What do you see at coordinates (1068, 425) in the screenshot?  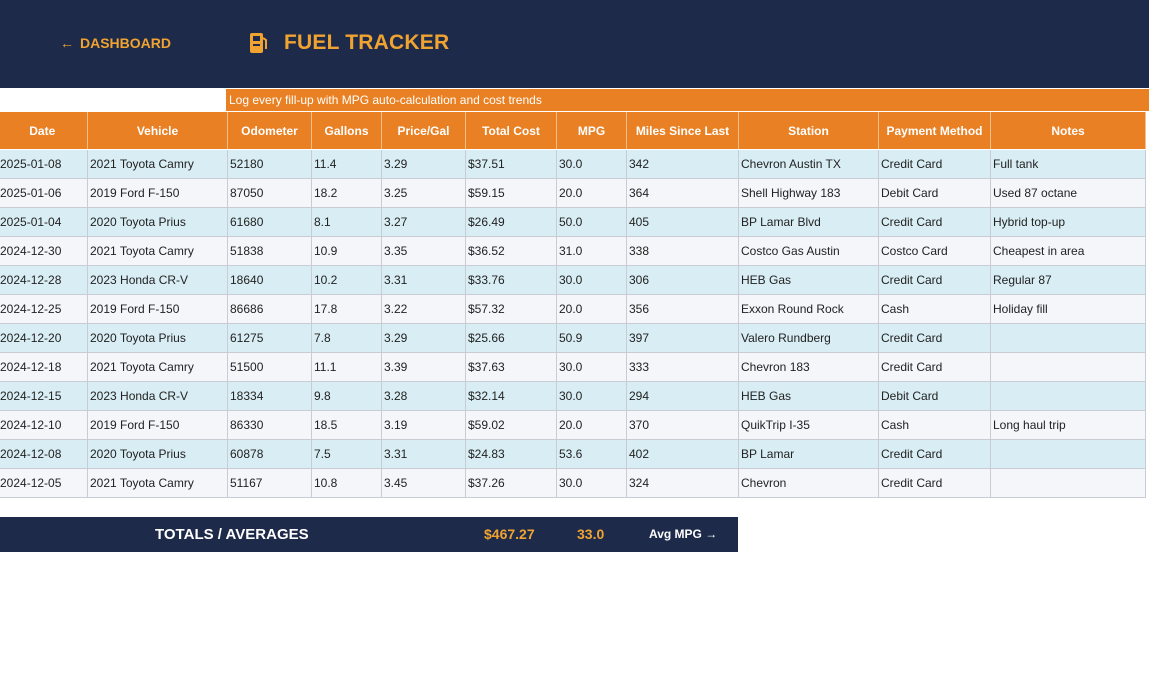 I see `table-cell: Long haul trip` at bounding box center [1068, 425].